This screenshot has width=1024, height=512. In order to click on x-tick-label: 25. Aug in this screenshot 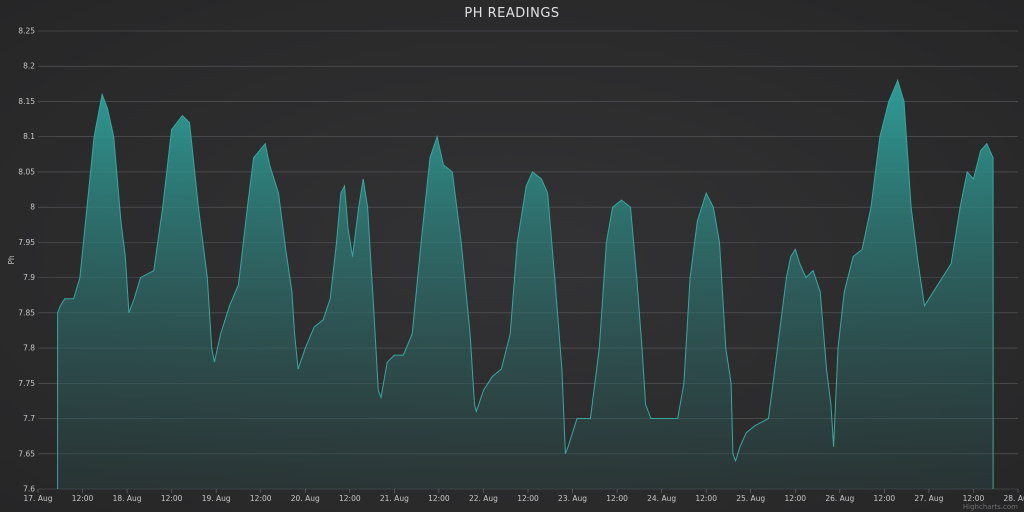, I will do `click(750, 498)`.